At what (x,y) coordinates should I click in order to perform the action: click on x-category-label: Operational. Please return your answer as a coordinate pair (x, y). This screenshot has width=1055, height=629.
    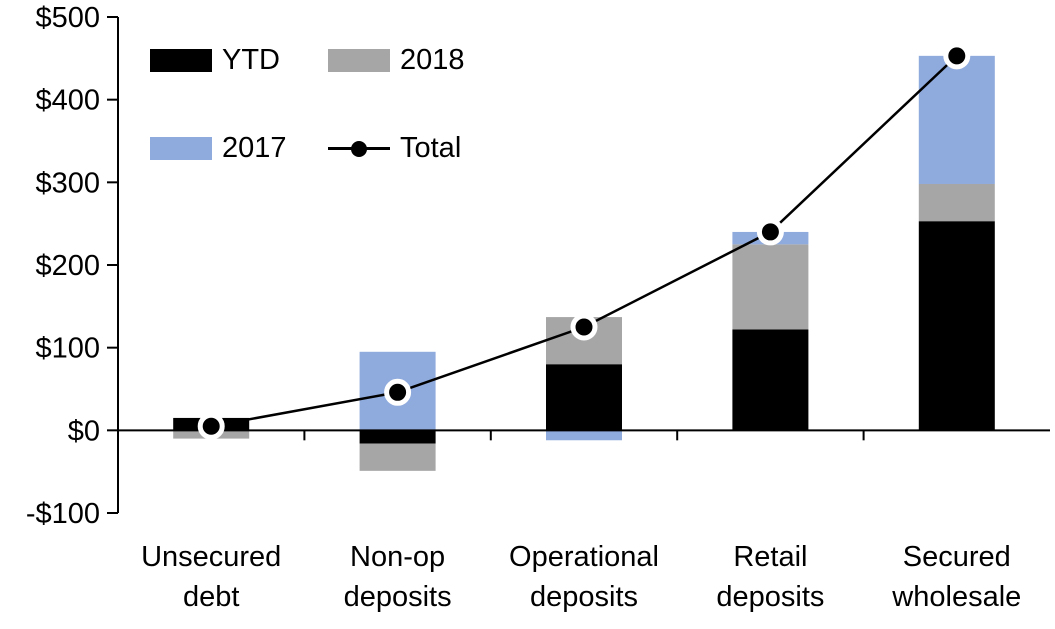
    Looking at the image, I should click on (584, 557).